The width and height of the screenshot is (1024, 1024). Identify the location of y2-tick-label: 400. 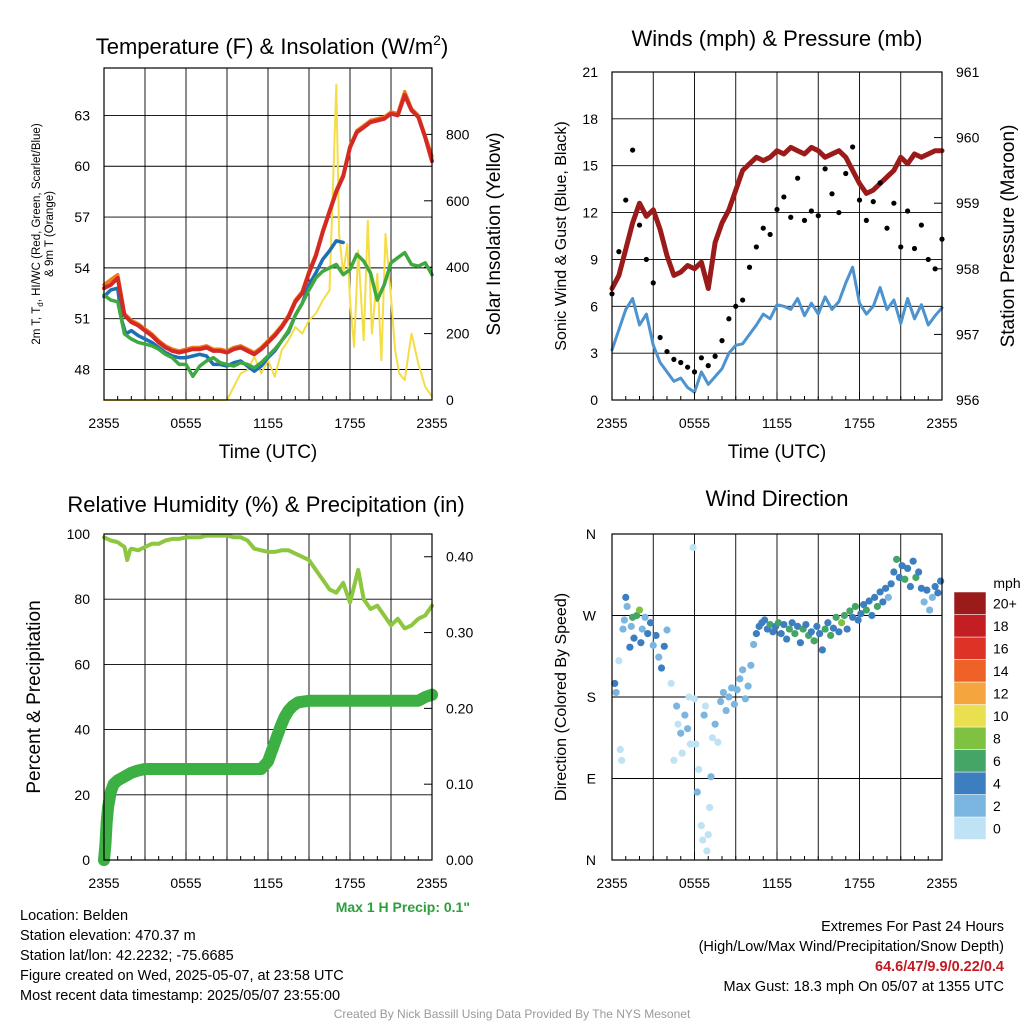
(458, 267).